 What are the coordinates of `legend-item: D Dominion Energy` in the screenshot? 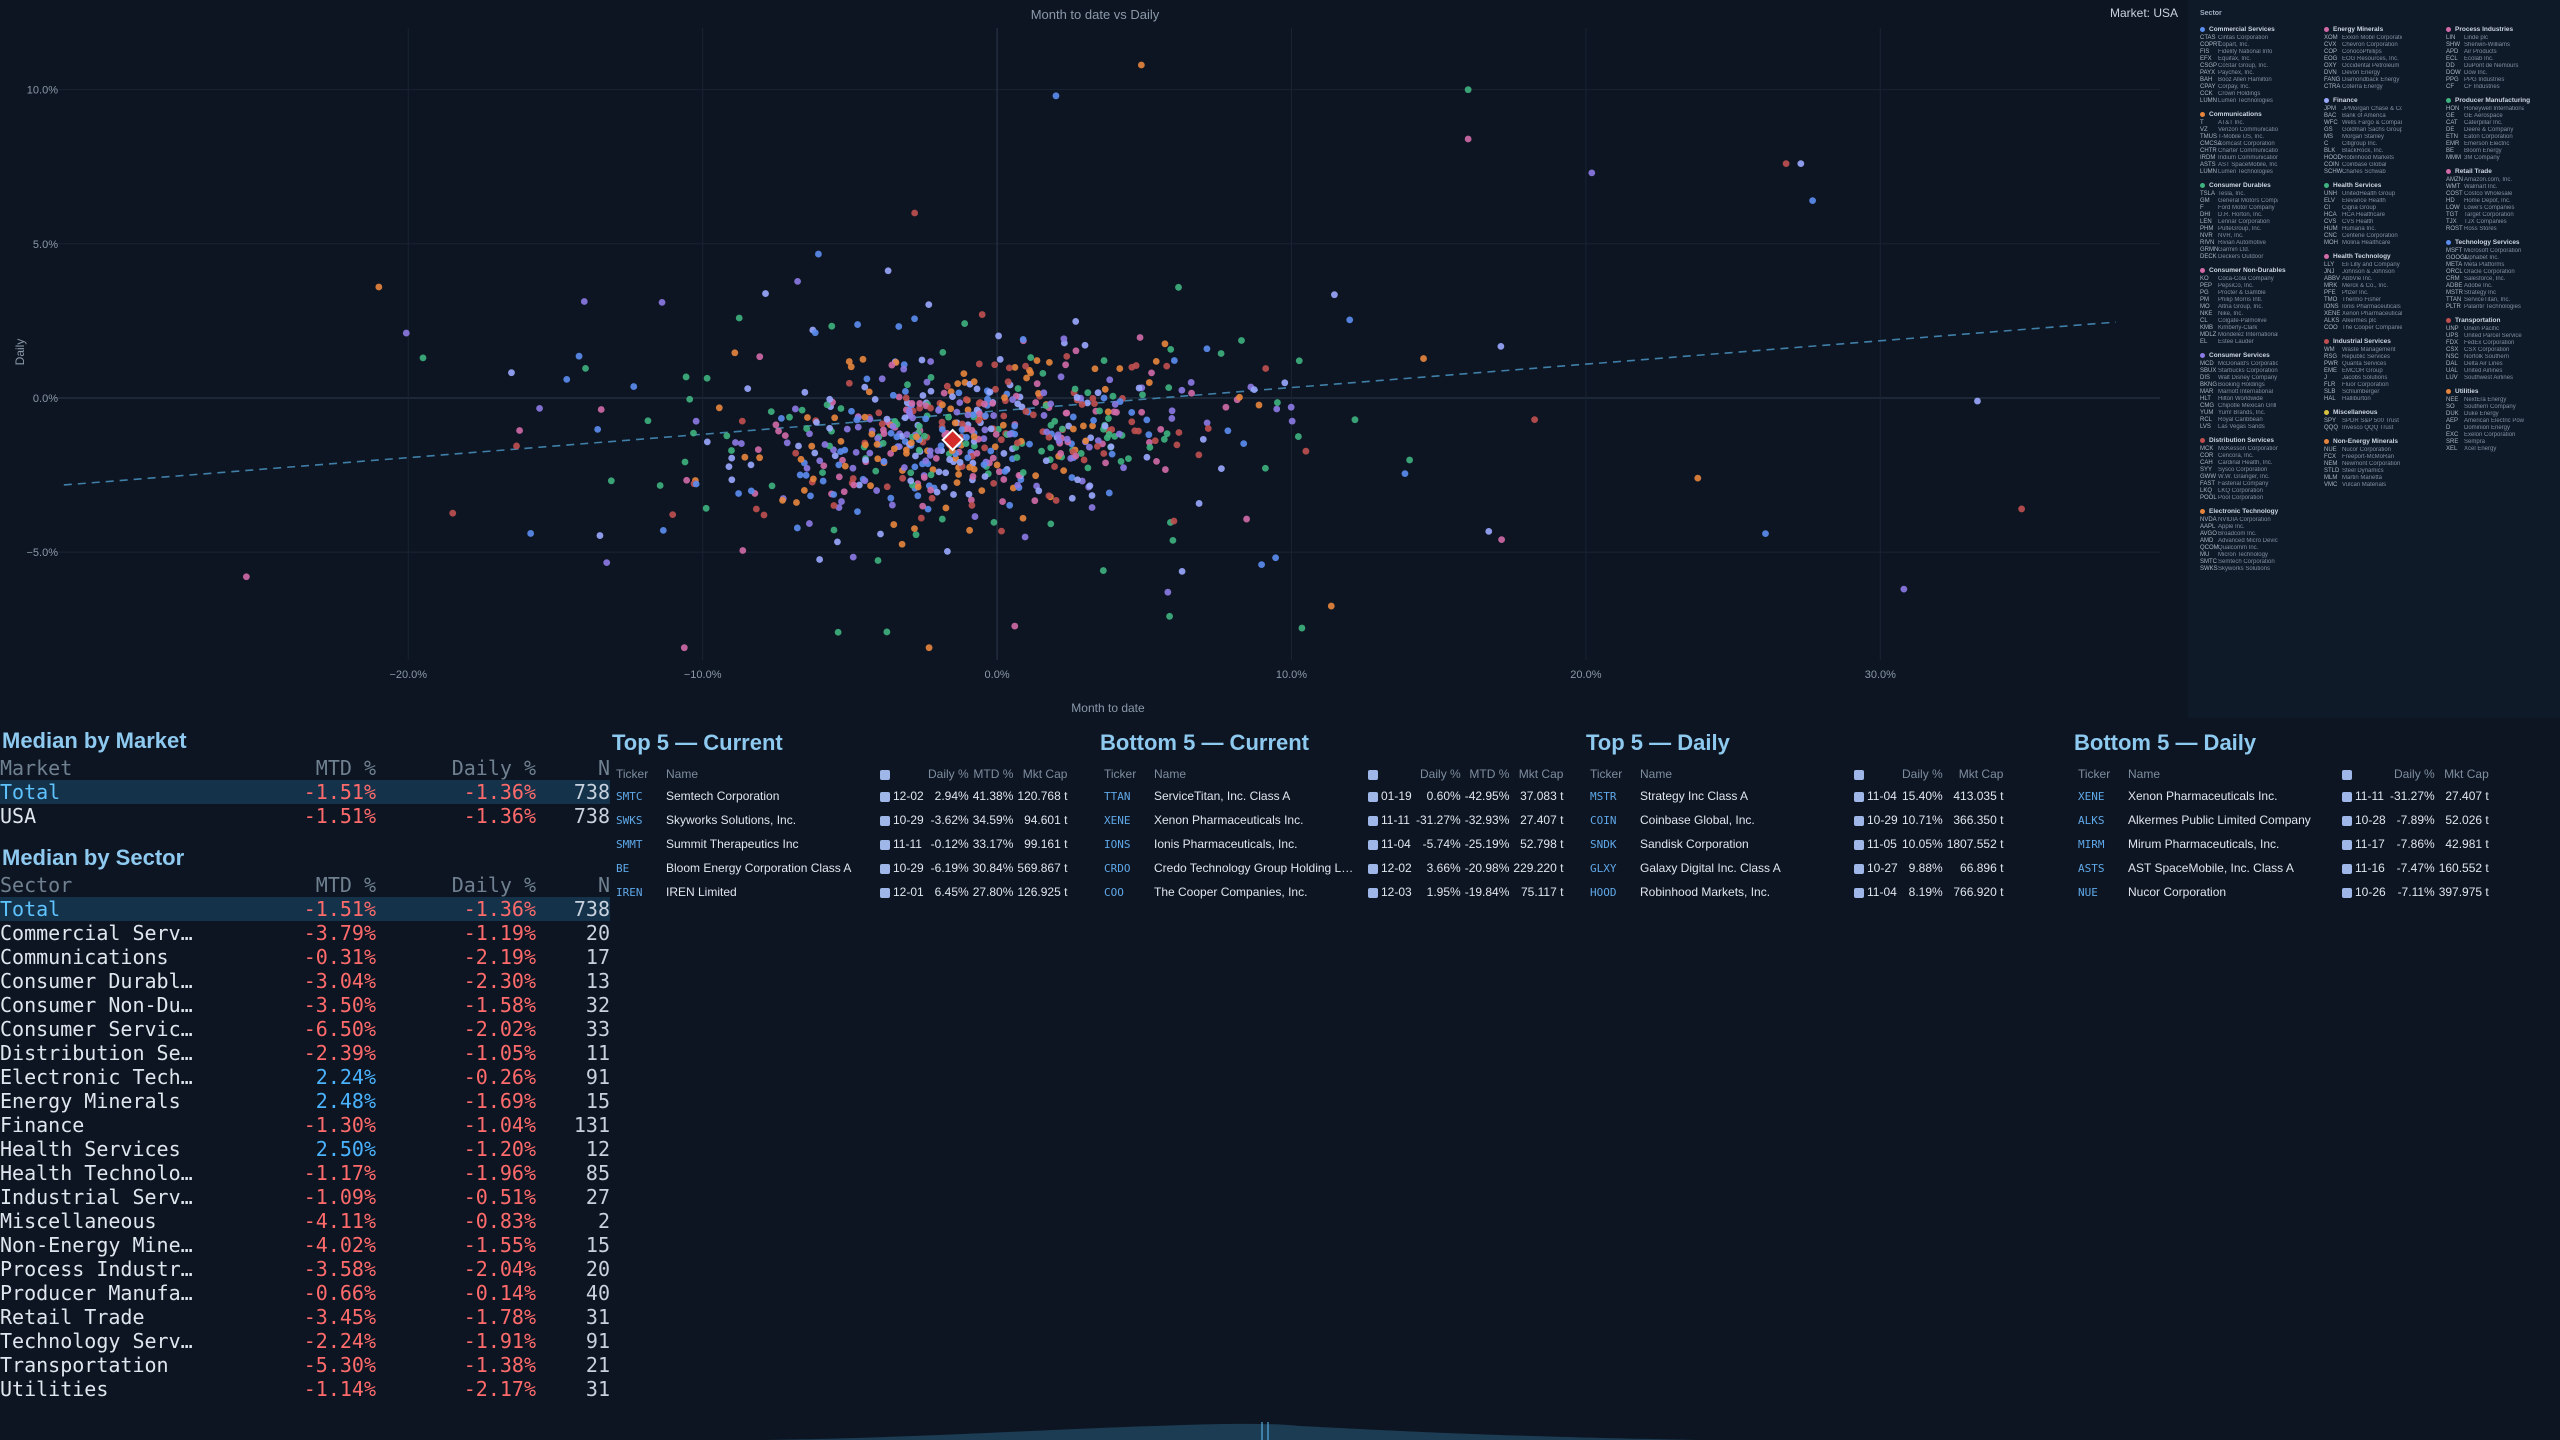 It's located at (2503, 428).